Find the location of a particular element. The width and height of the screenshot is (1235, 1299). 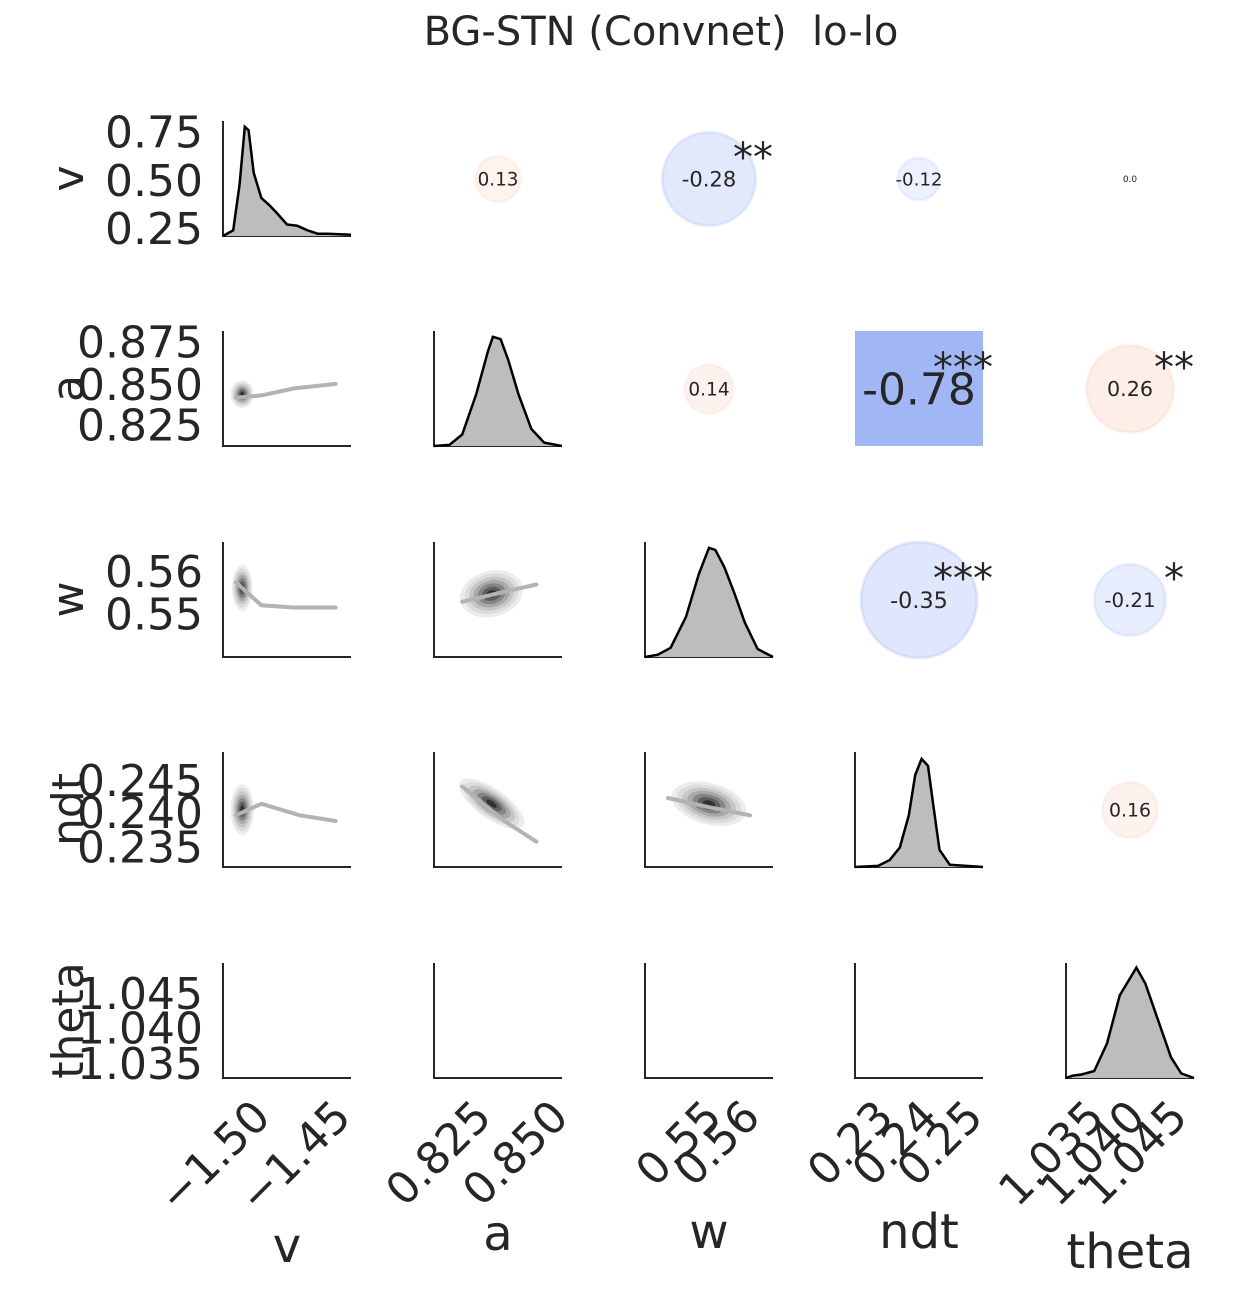

pair-panel-ndt-a is located at coordinates (497, 810).